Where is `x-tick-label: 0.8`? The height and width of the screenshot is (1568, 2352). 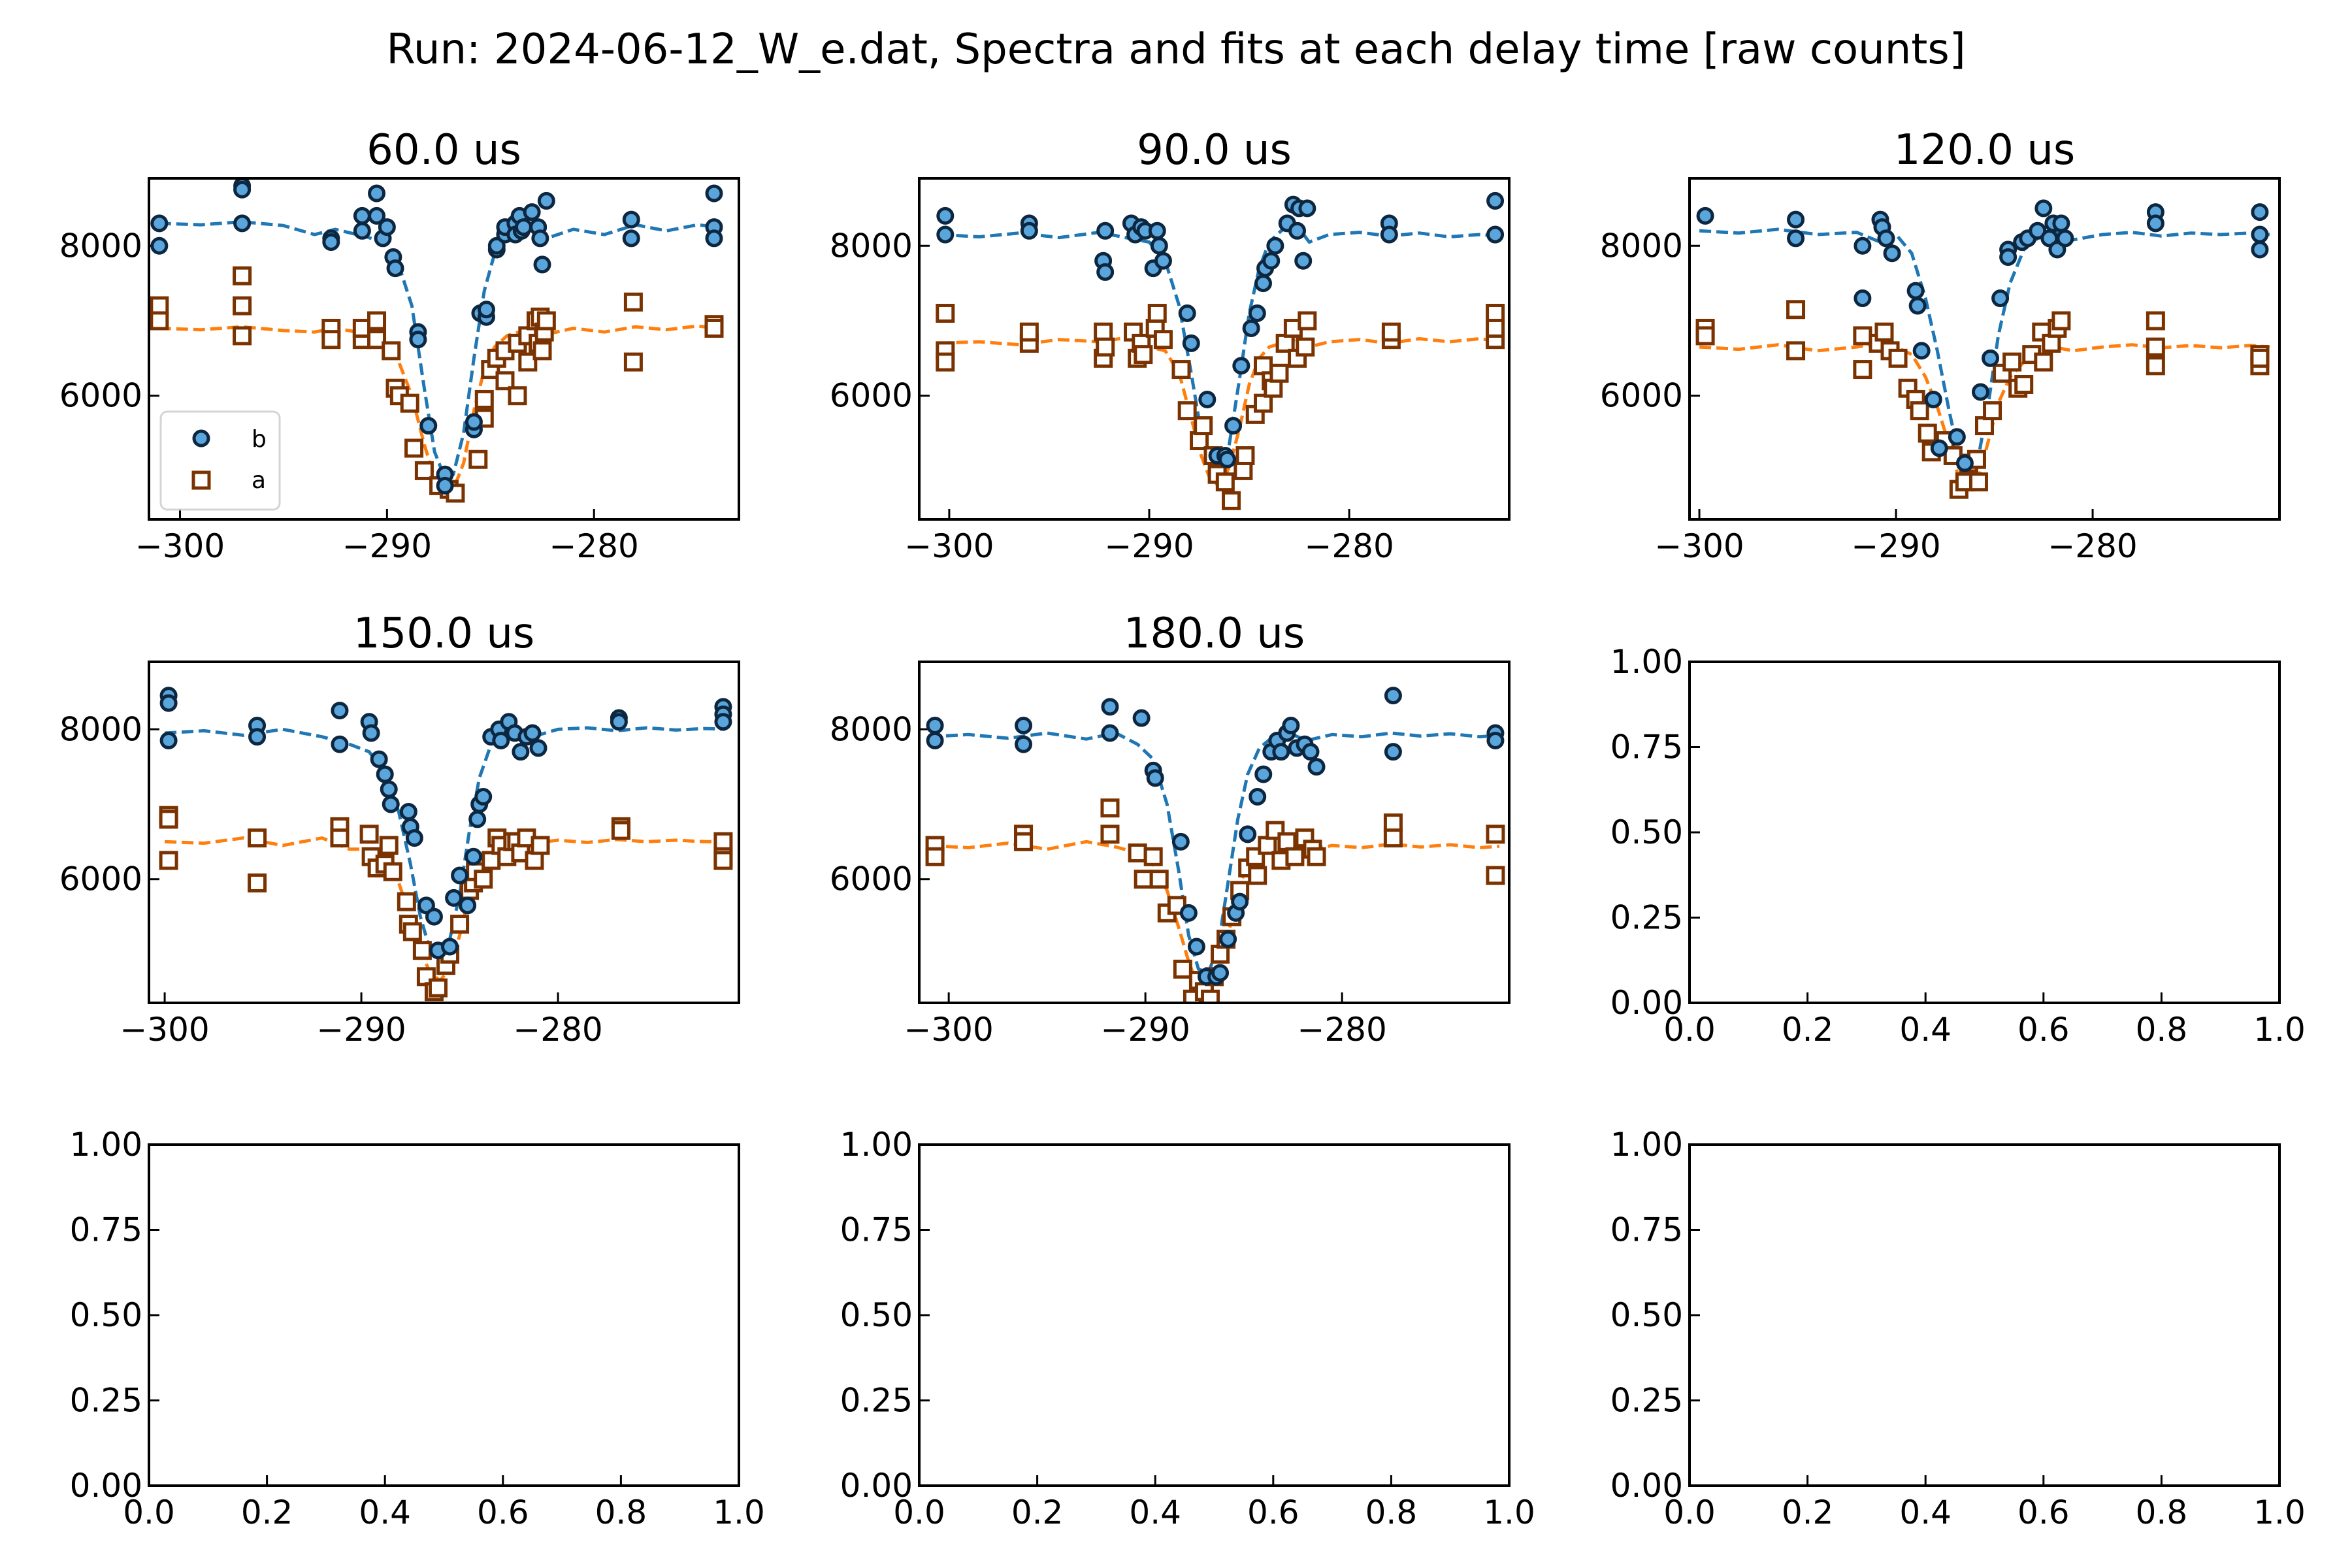 x-tick-label: 0.8 is located at coordinates (2162, 1030).